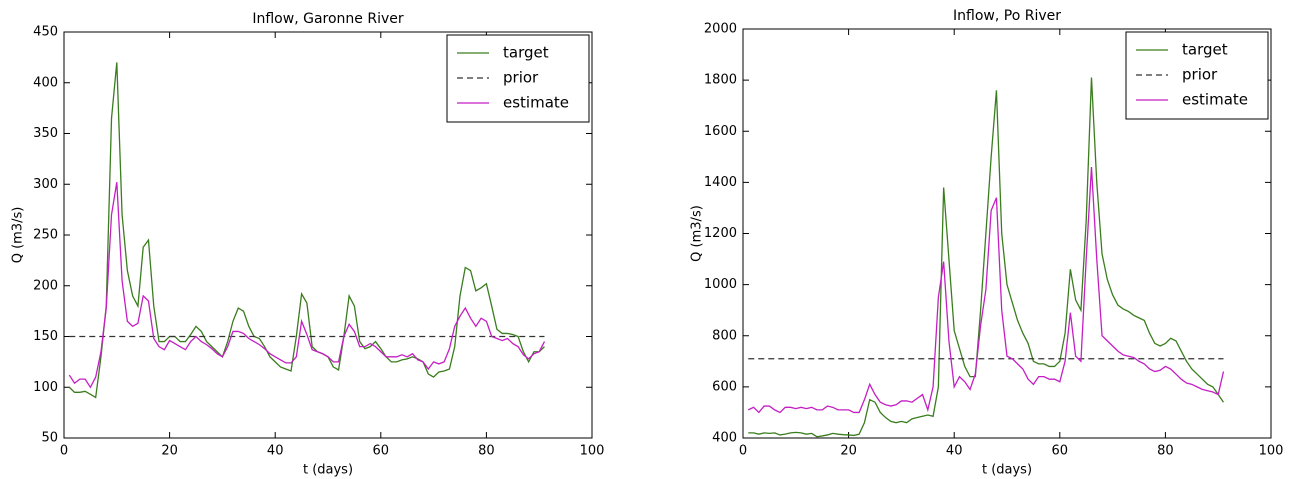  Describe the element at coordinates (45, 336) in the screenshot. I see `y-tick-label: 150` at that location.